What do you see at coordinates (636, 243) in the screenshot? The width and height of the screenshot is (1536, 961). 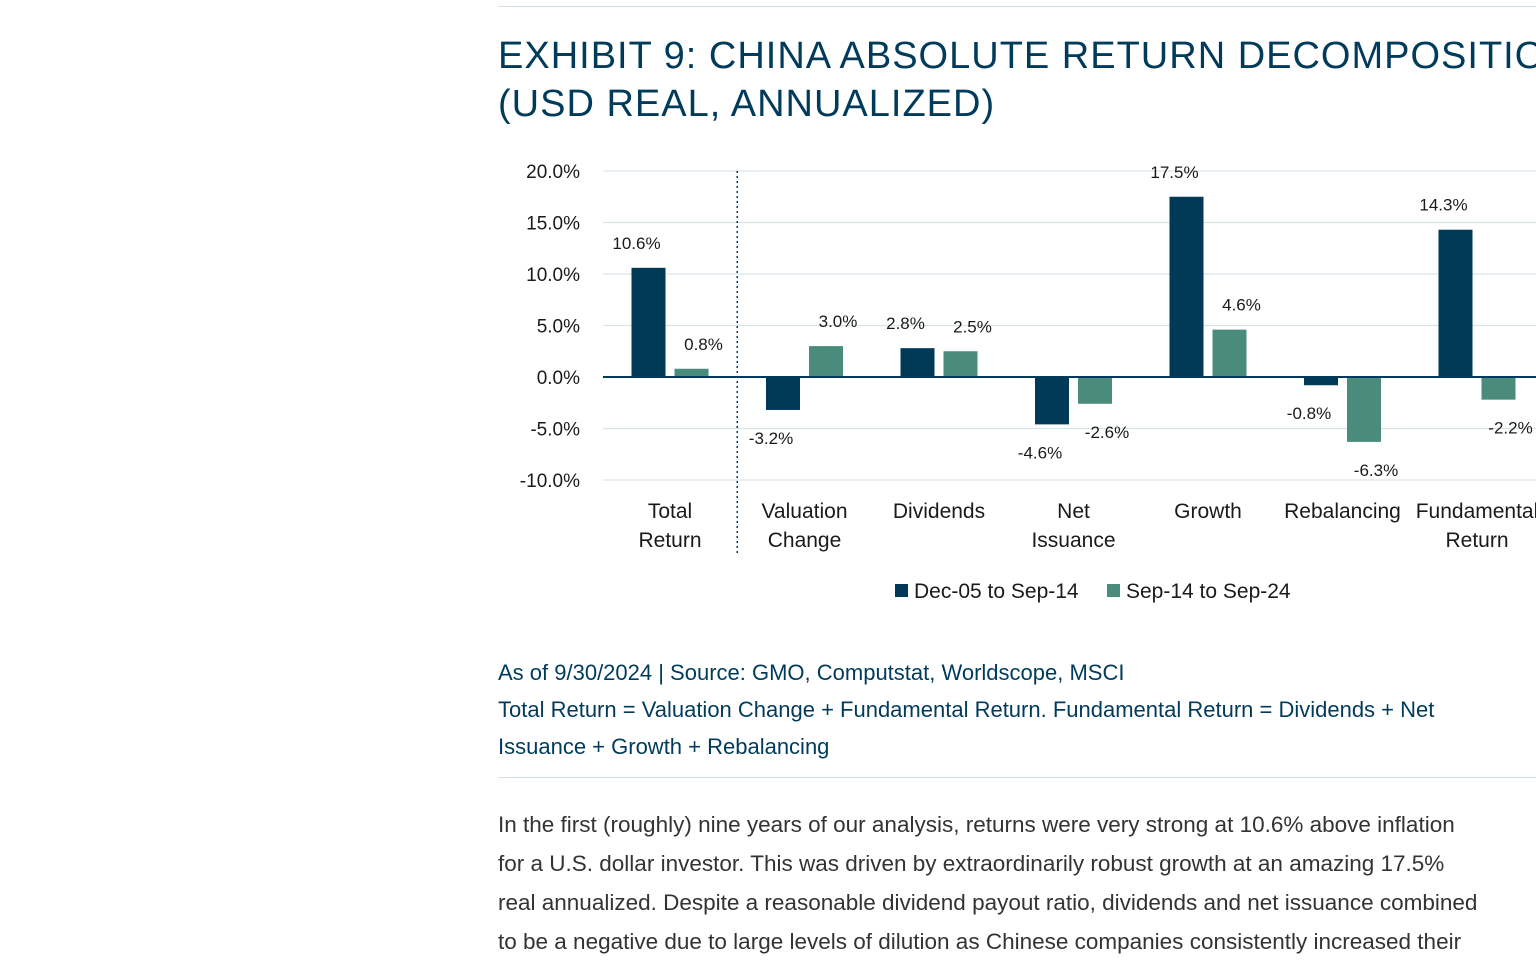 I see `data-label: 10.6%` at bounding box center [636, 243].